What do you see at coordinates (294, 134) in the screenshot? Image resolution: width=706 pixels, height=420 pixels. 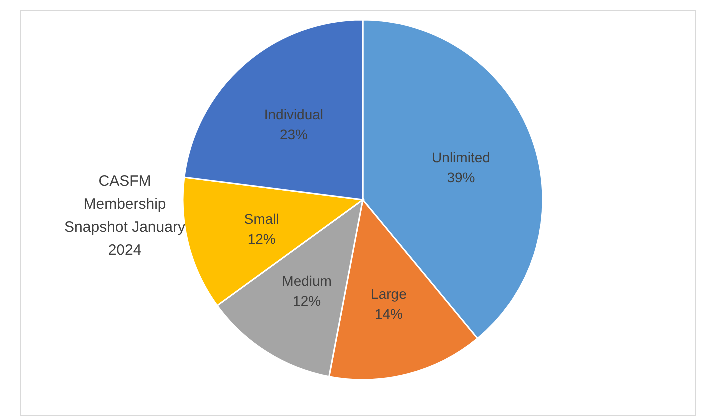 I see `data-label: 23%` at bounding box center [294, 134].